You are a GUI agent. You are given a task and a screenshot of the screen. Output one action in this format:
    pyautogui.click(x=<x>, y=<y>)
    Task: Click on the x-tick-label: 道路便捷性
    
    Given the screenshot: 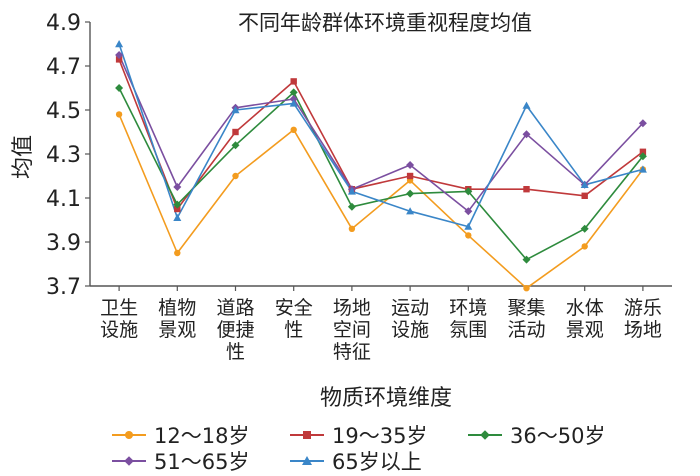 What is the action you would take?
    pyautogui.click(x=235, y=330)
    